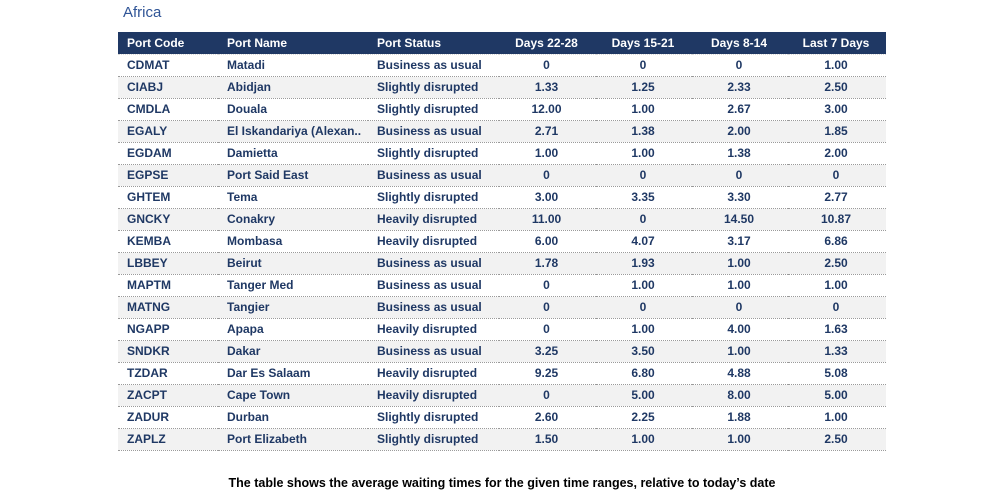  What do you see at coordinates (293, 439) in the screenshot?
I see `cell-name: Port Elizabeth` at bounding box center [293, 439].